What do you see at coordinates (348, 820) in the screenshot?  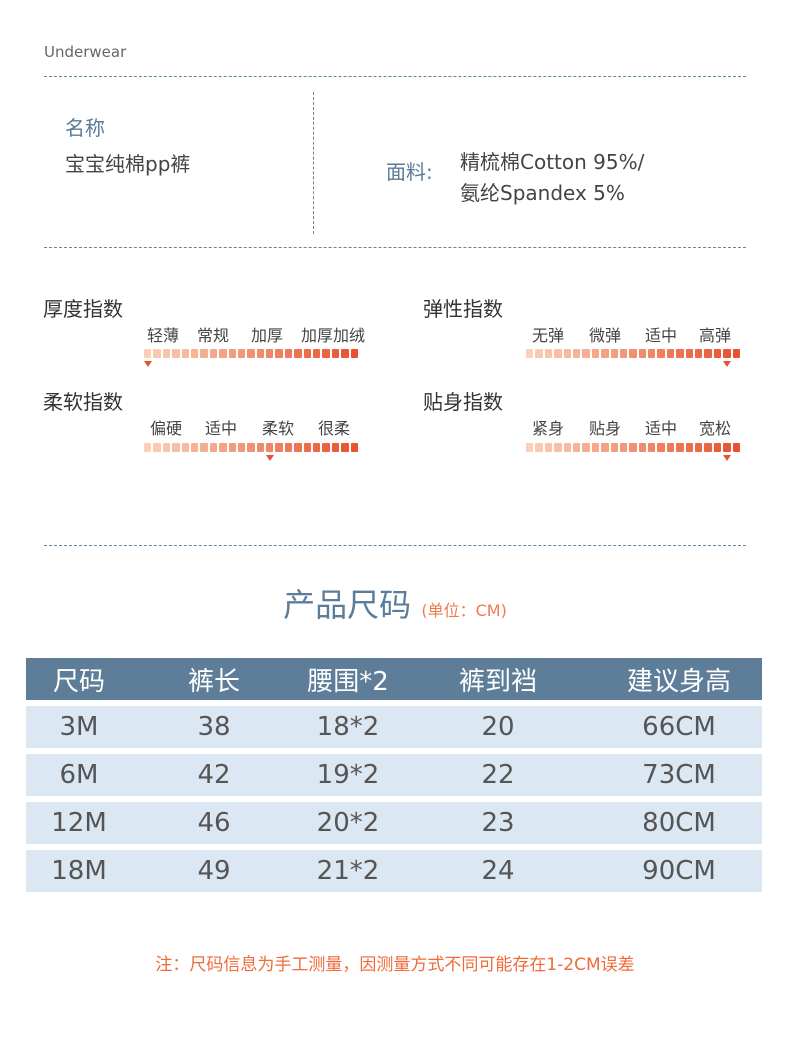 I see `table-cell: 20*2` at bounding box center [348, 820].